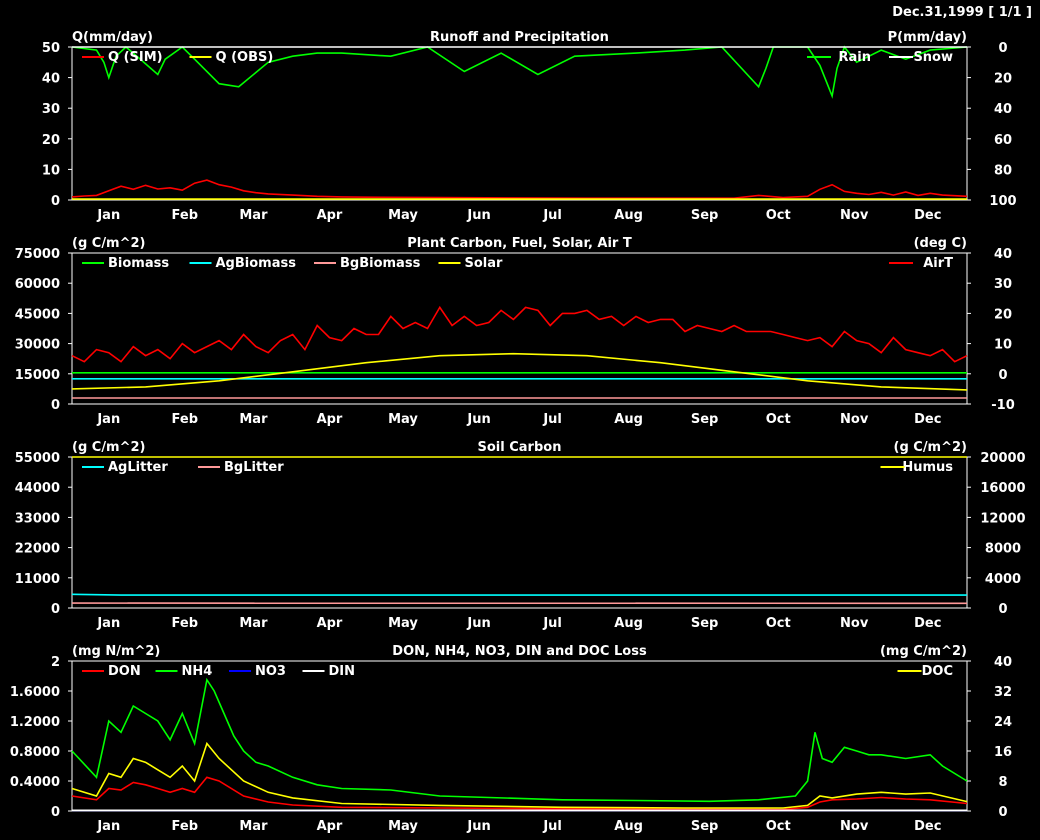  I want to click on y2-tick-label: 80, so click(1003, 170).